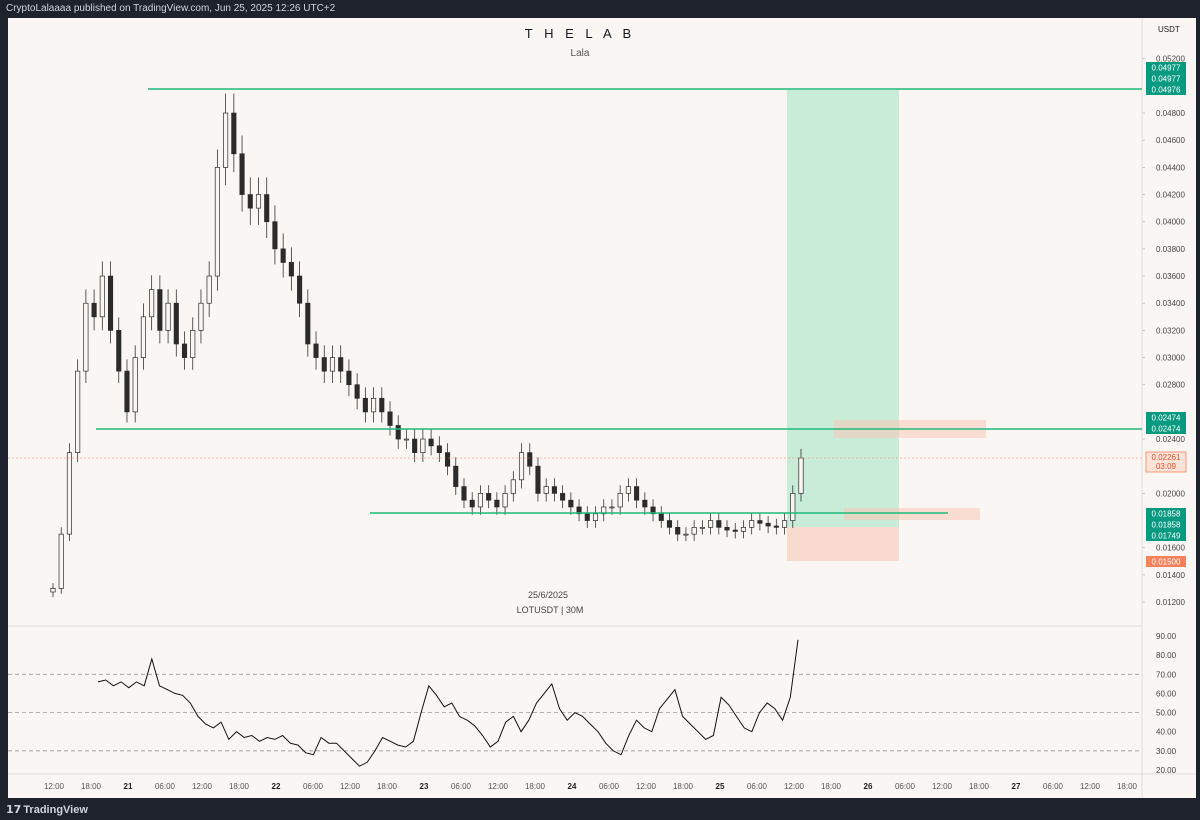  I want to click on tradingview-logo: 17 TradingView, so click(47, 809).